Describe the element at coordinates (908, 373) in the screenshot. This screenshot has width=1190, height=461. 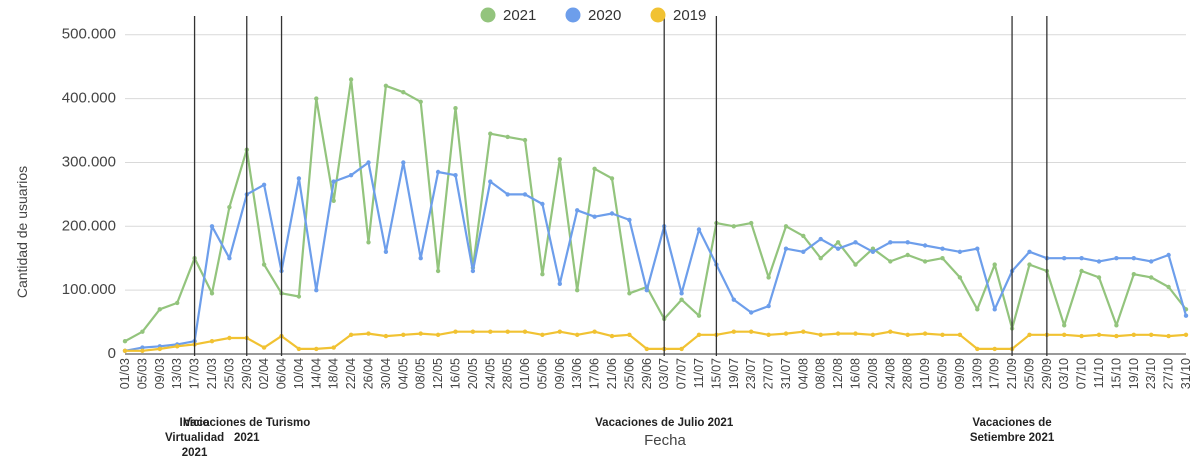
I see `x-tick-label: 28/08` at that location.